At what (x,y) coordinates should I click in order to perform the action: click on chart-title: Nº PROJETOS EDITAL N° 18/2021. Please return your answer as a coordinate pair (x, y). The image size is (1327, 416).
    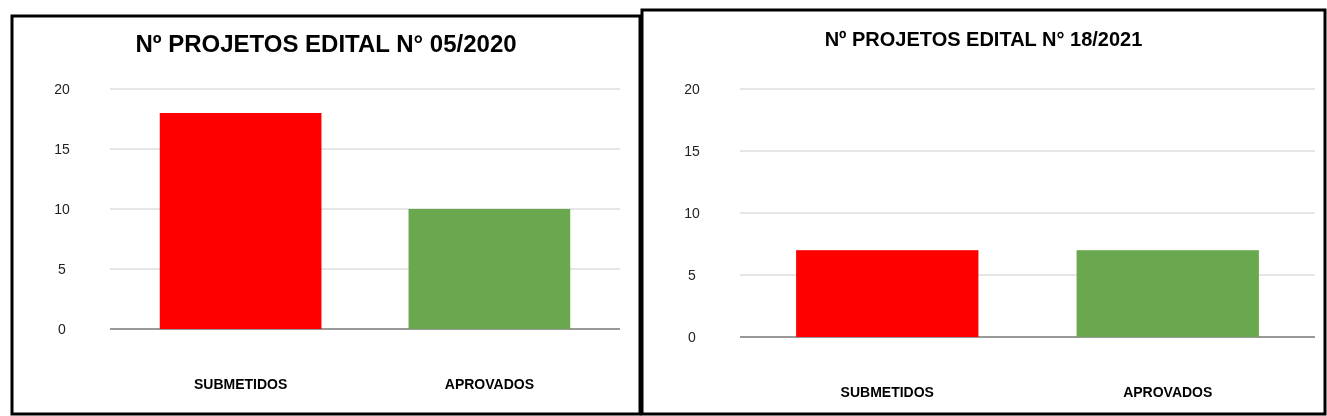
    Looking at the image, I should click on (983, 39).